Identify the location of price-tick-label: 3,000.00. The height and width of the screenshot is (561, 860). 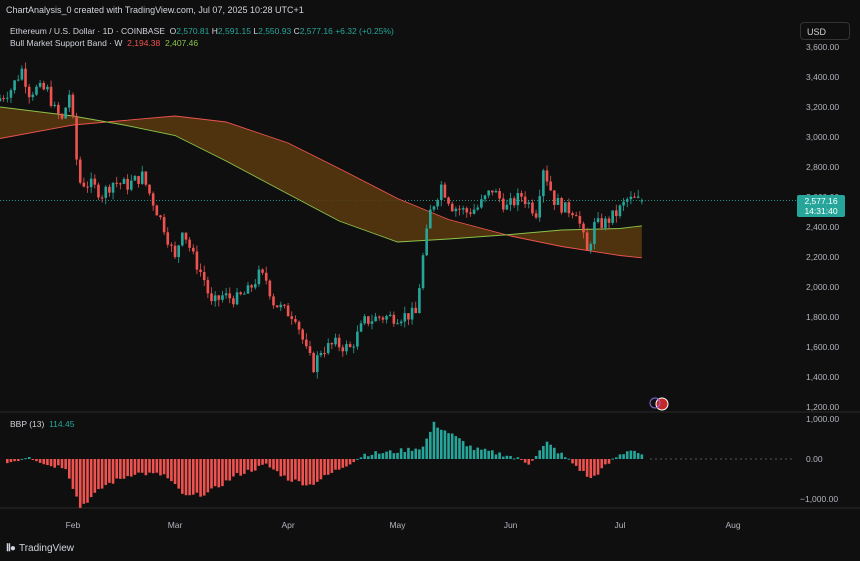
(822, 137).